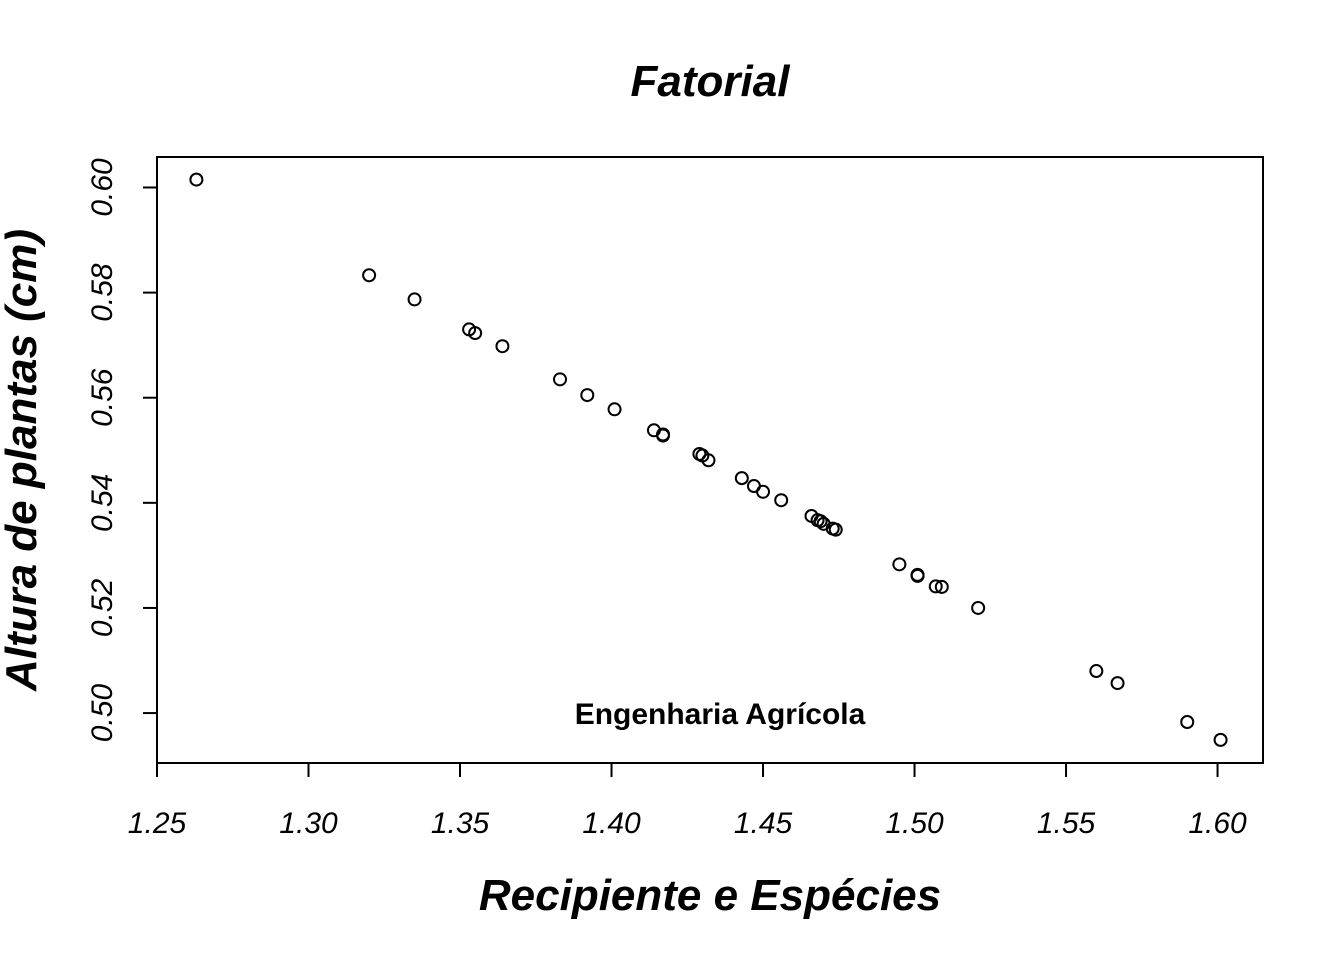 The image size is (1344, 960). Describe the element at coordinates (1217, 823) in the screenshot. I see `x-tick-label: 1.60` at that location.